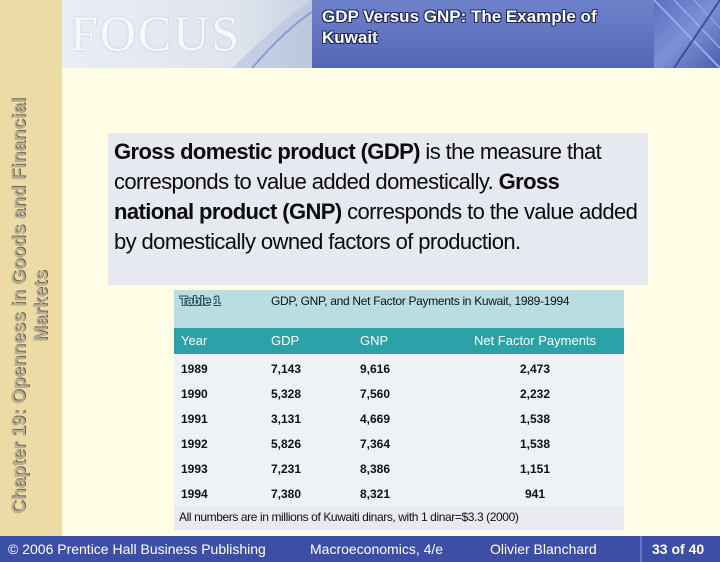 This screenshot has width=720, height=562. Describe the element at coordinates (399, 418) in the screenshot. I see `table-row: 1991 3,131 4,669 1,538` at that location.